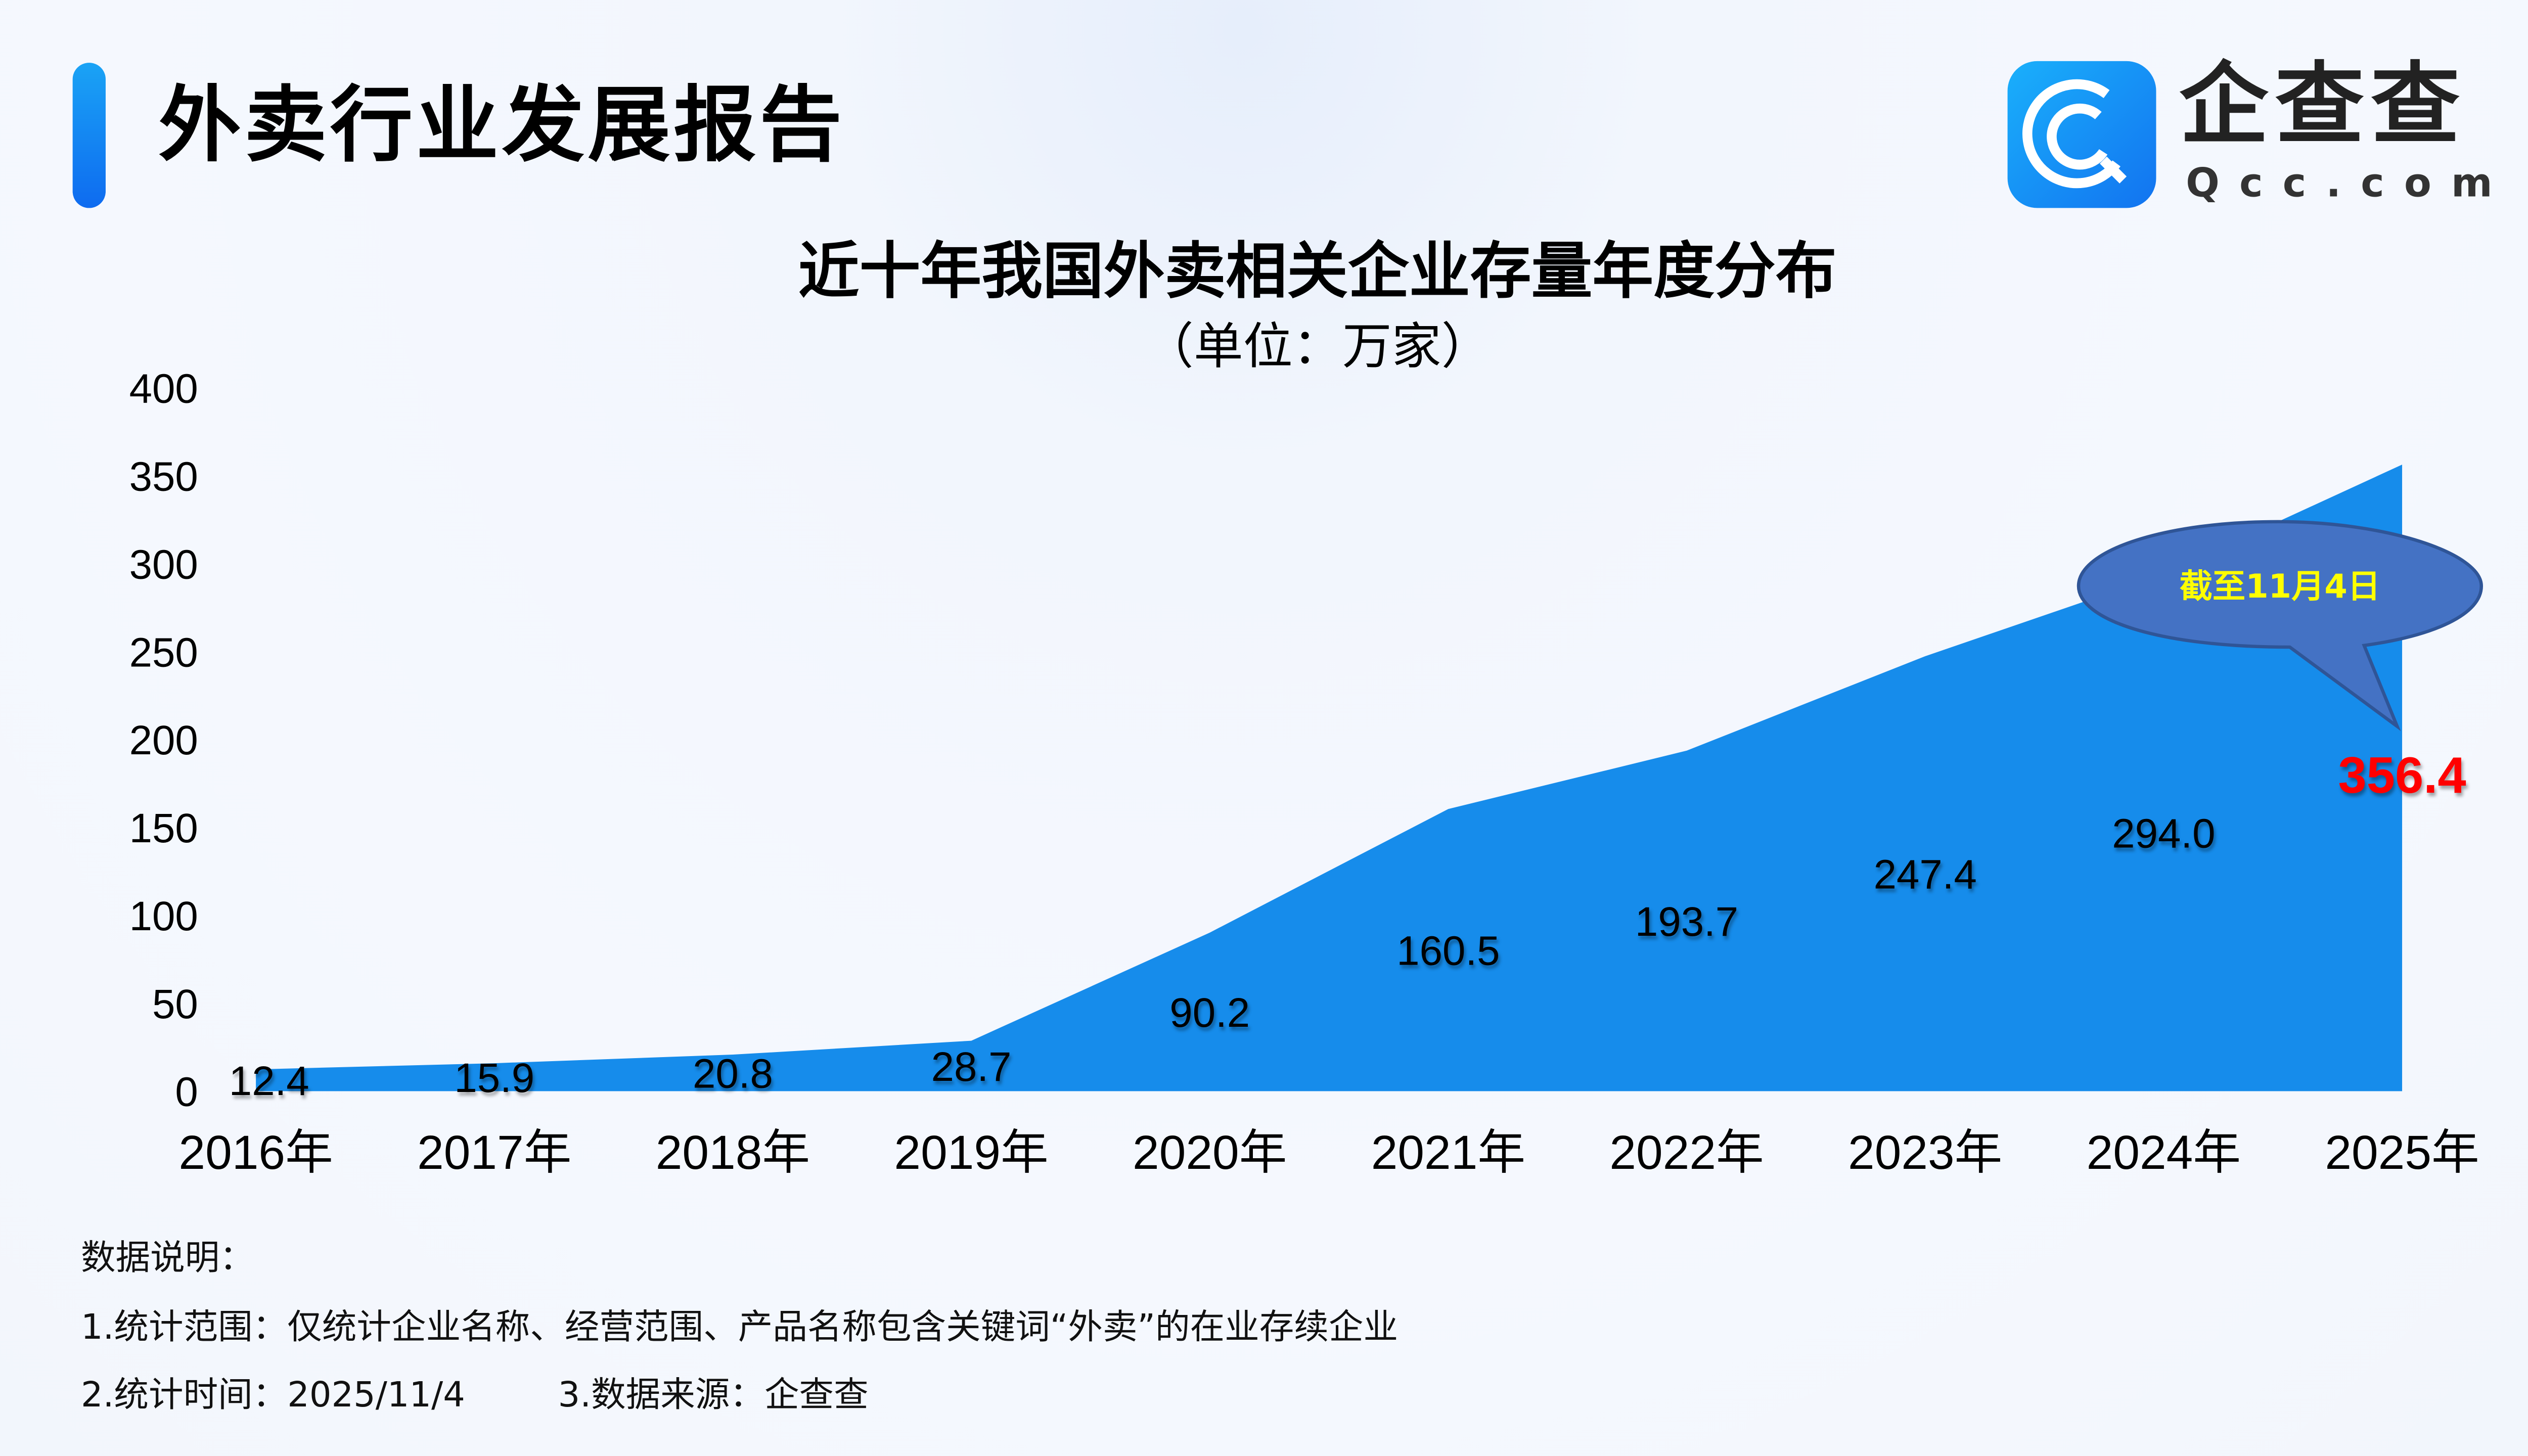 The image size is (2528, 1456). What do you see at coordinates (256, 1152) in the screenshot?
I see `x-tick-label: 2016年` at bounding box center [256, 1152].